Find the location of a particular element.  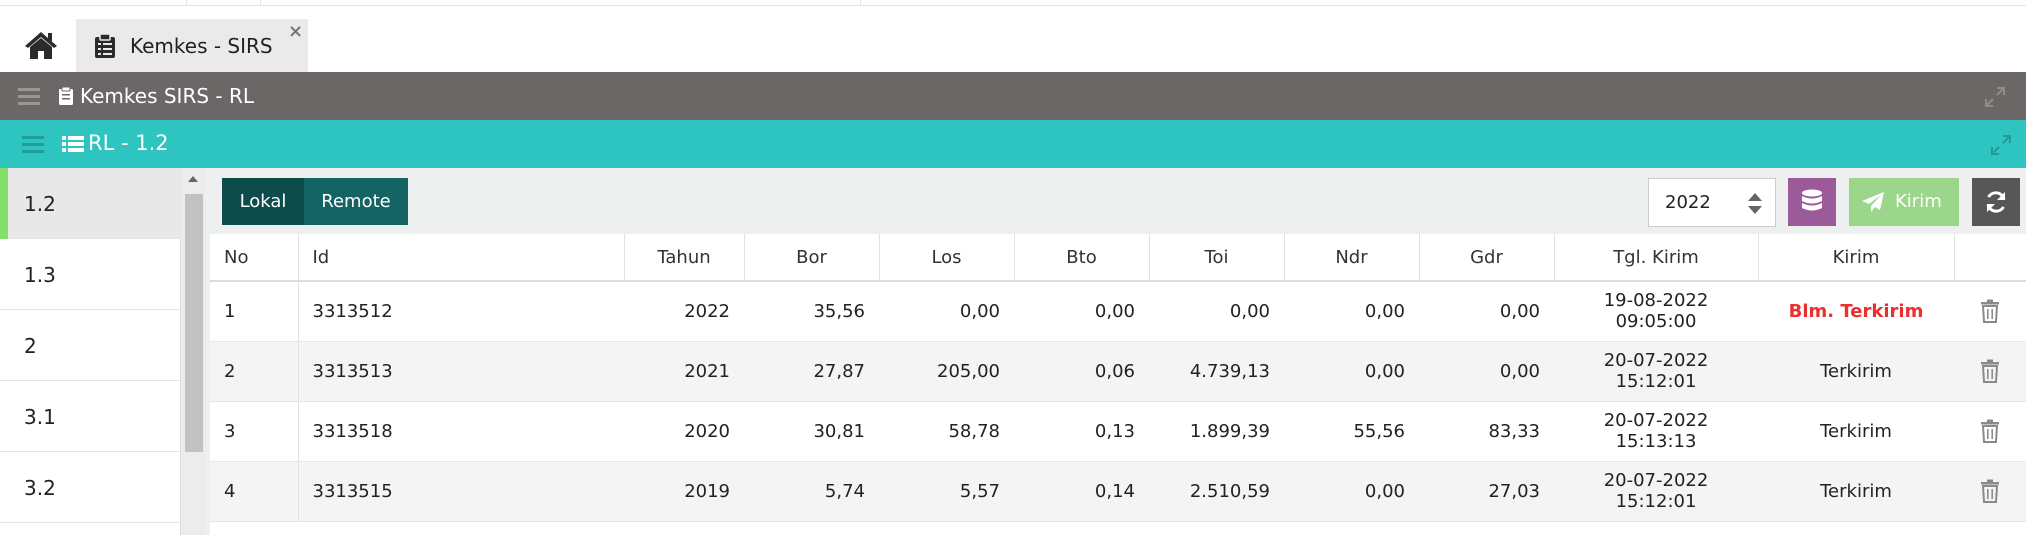

column-header-id: Id is located at coordinates (461, 258).